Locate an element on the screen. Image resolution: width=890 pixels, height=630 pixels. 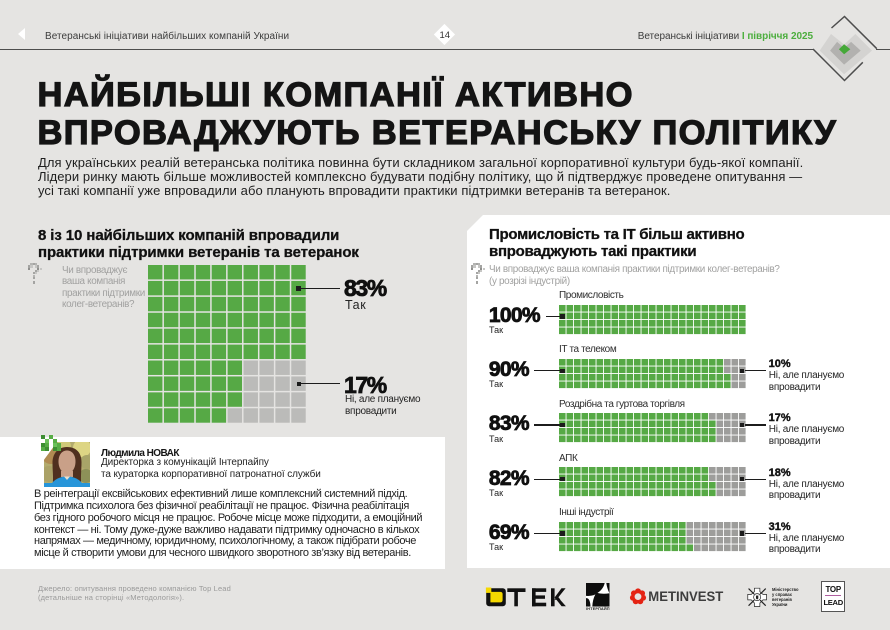
svg-text: METINVEST is located at coordinates (686, 596).